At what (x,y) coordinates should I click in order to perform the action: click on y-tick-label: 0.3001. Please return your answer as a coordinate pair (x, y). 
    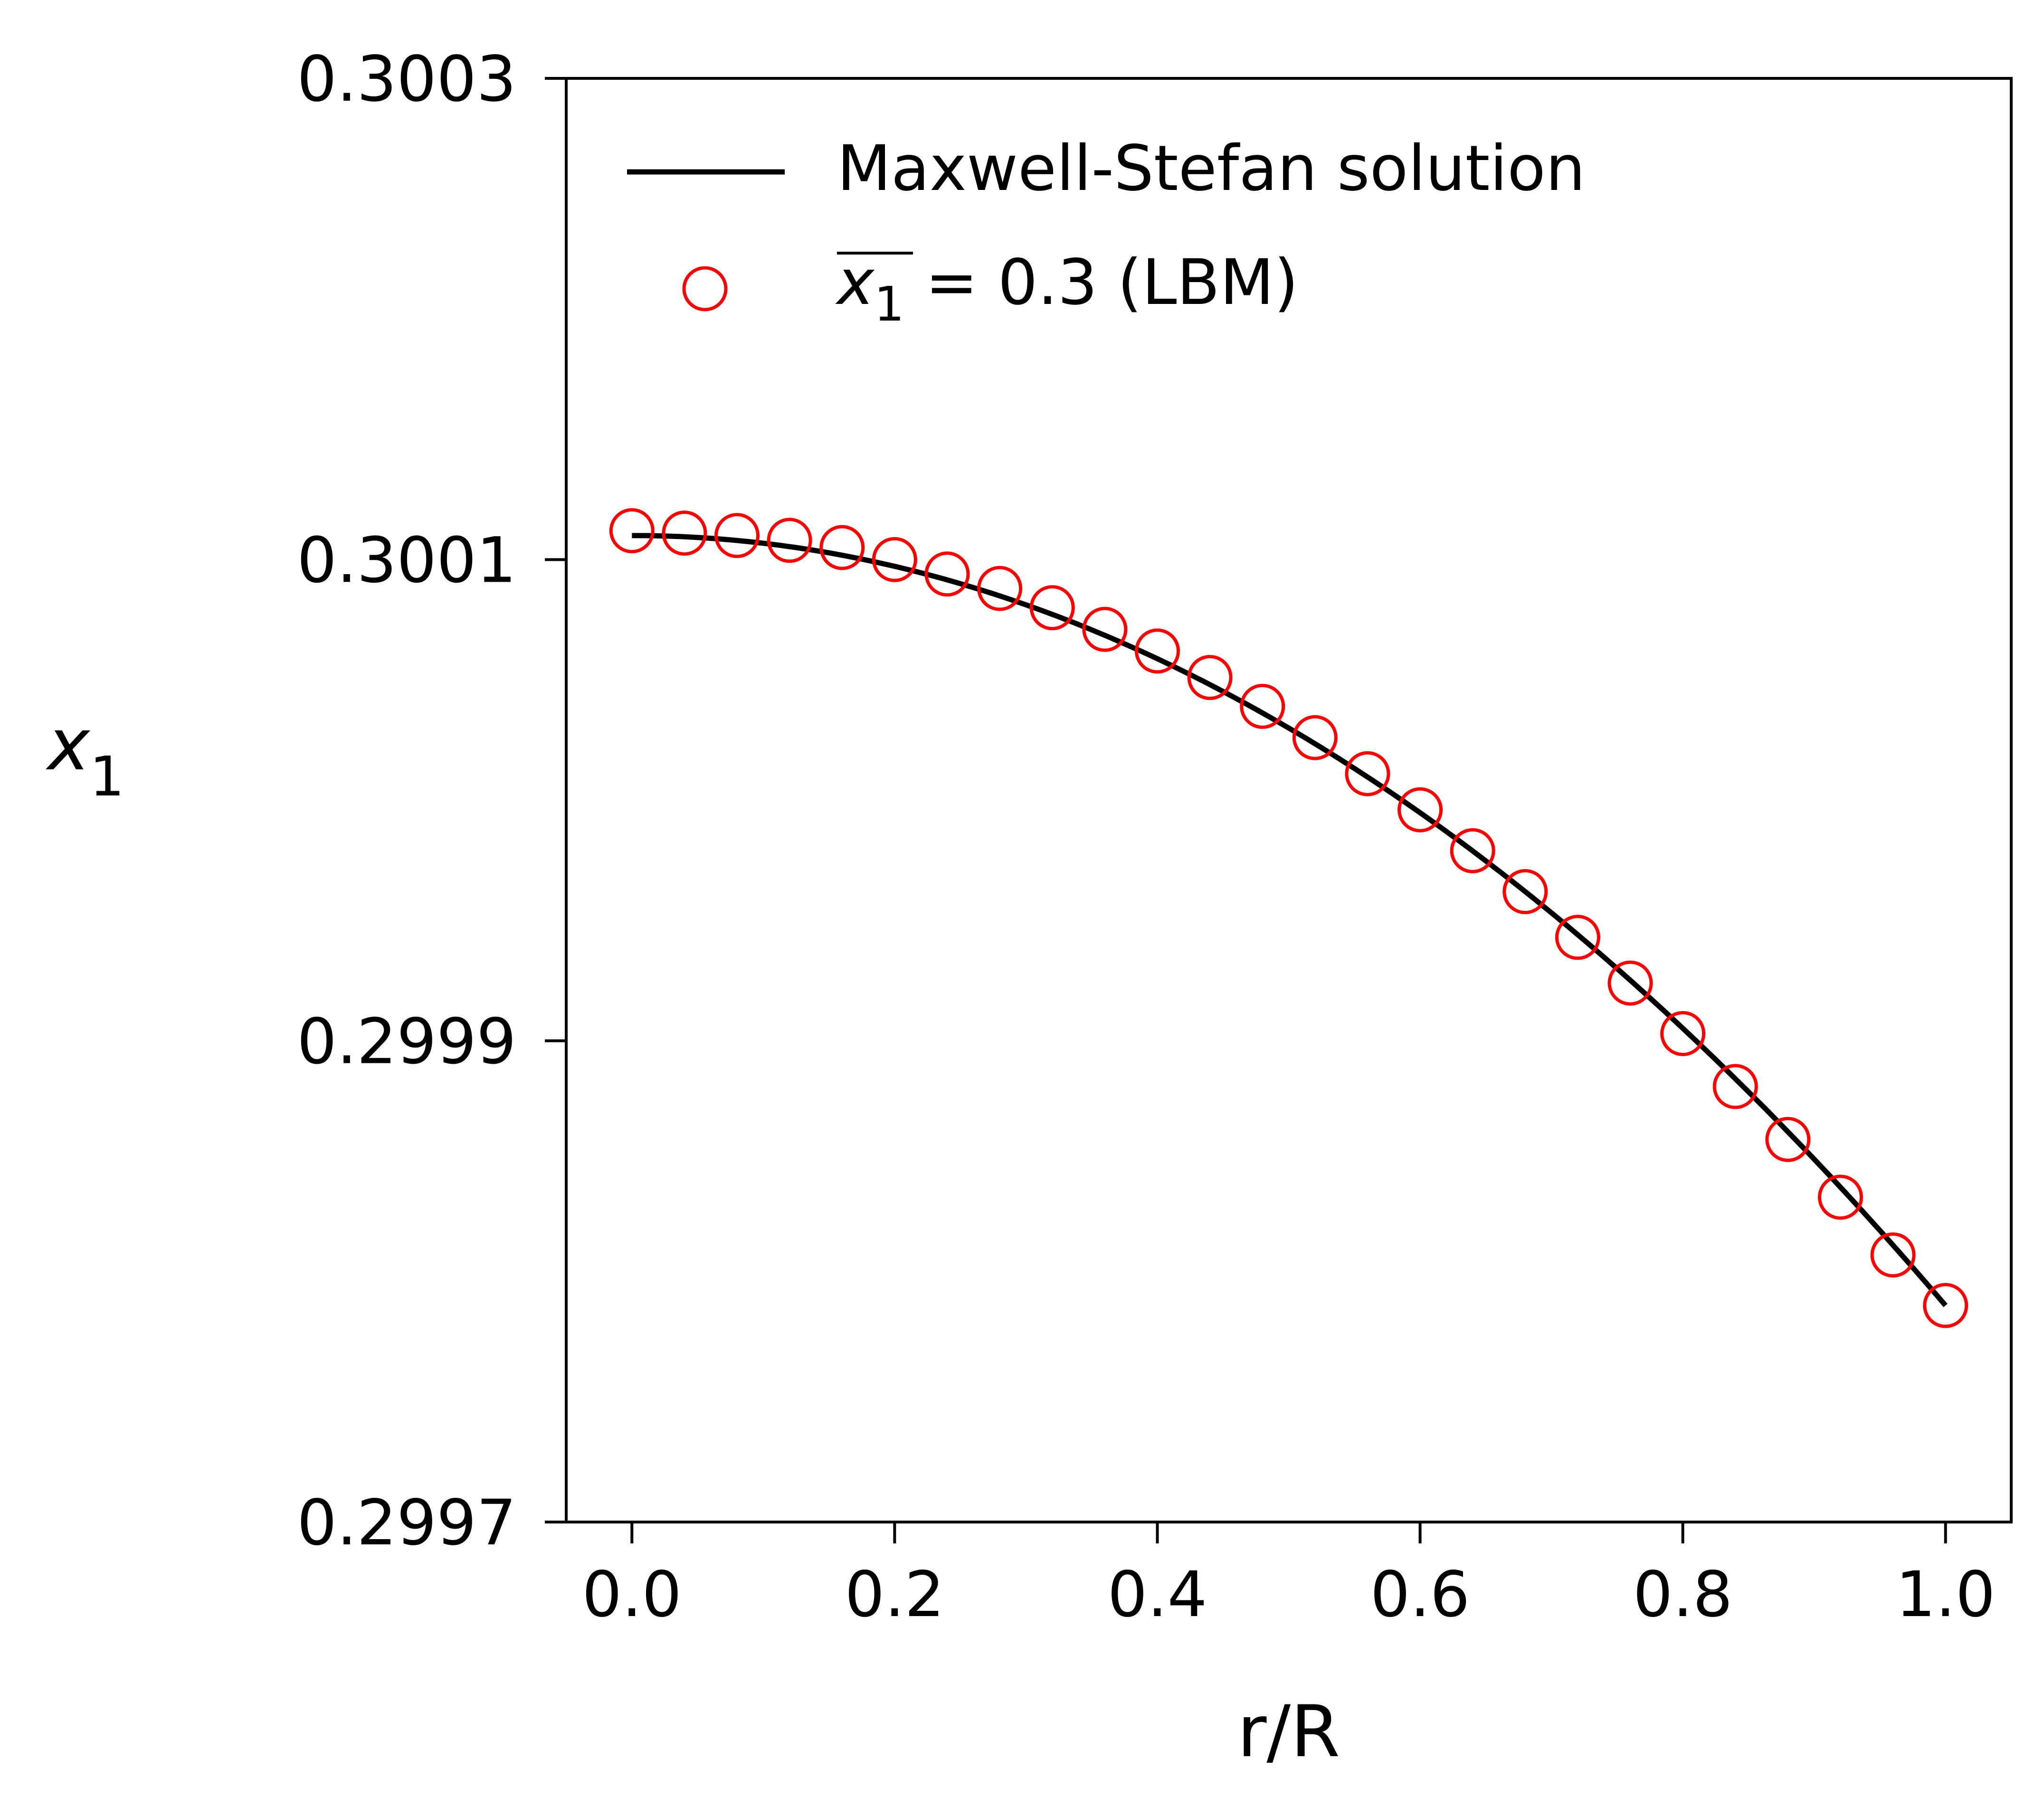
    Looking at the image, I should click on (406, 560).